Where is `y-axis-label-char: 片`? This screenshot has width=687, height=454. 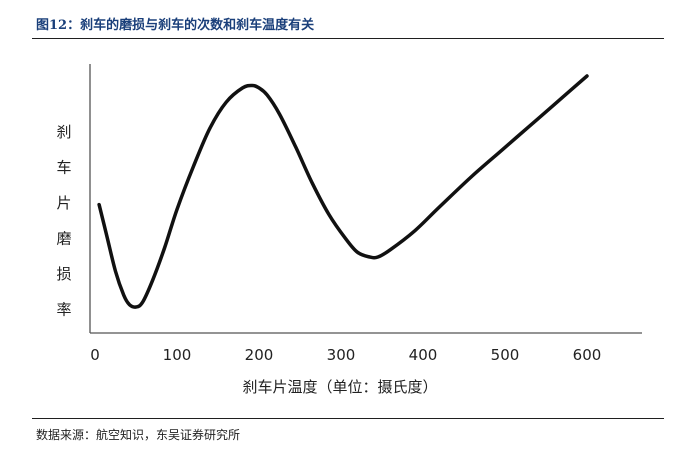 y-axis-label-char: 片 is located at coordinates (63, 203).